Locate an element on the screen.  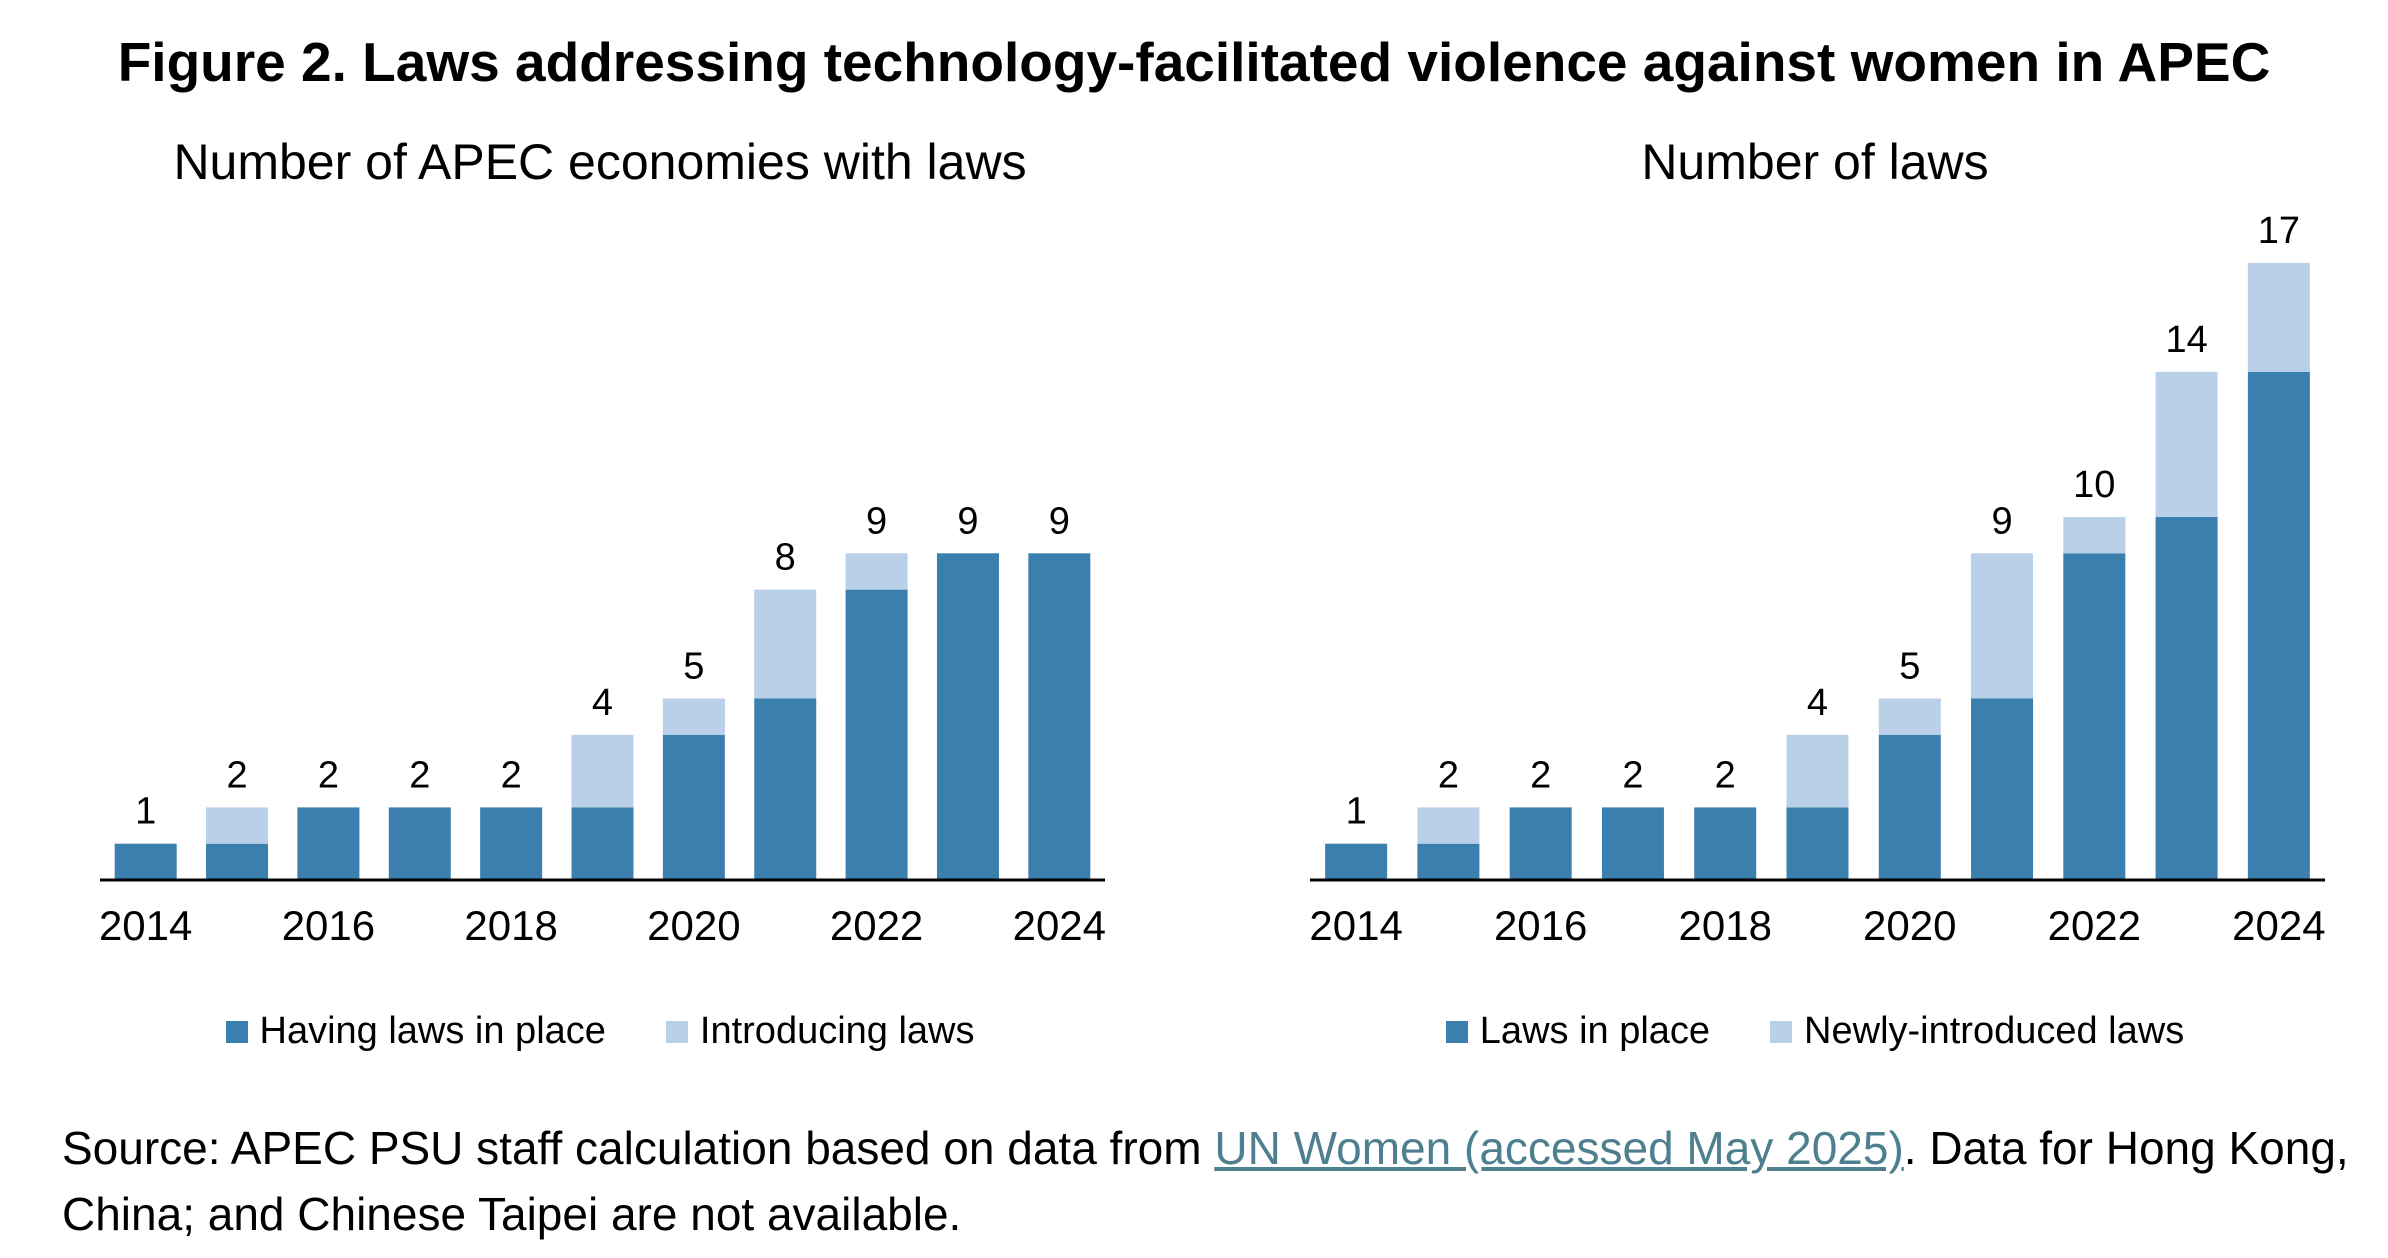
legend-item-laws-in-place: Laws in place is located at coordinates (1578, 1031).